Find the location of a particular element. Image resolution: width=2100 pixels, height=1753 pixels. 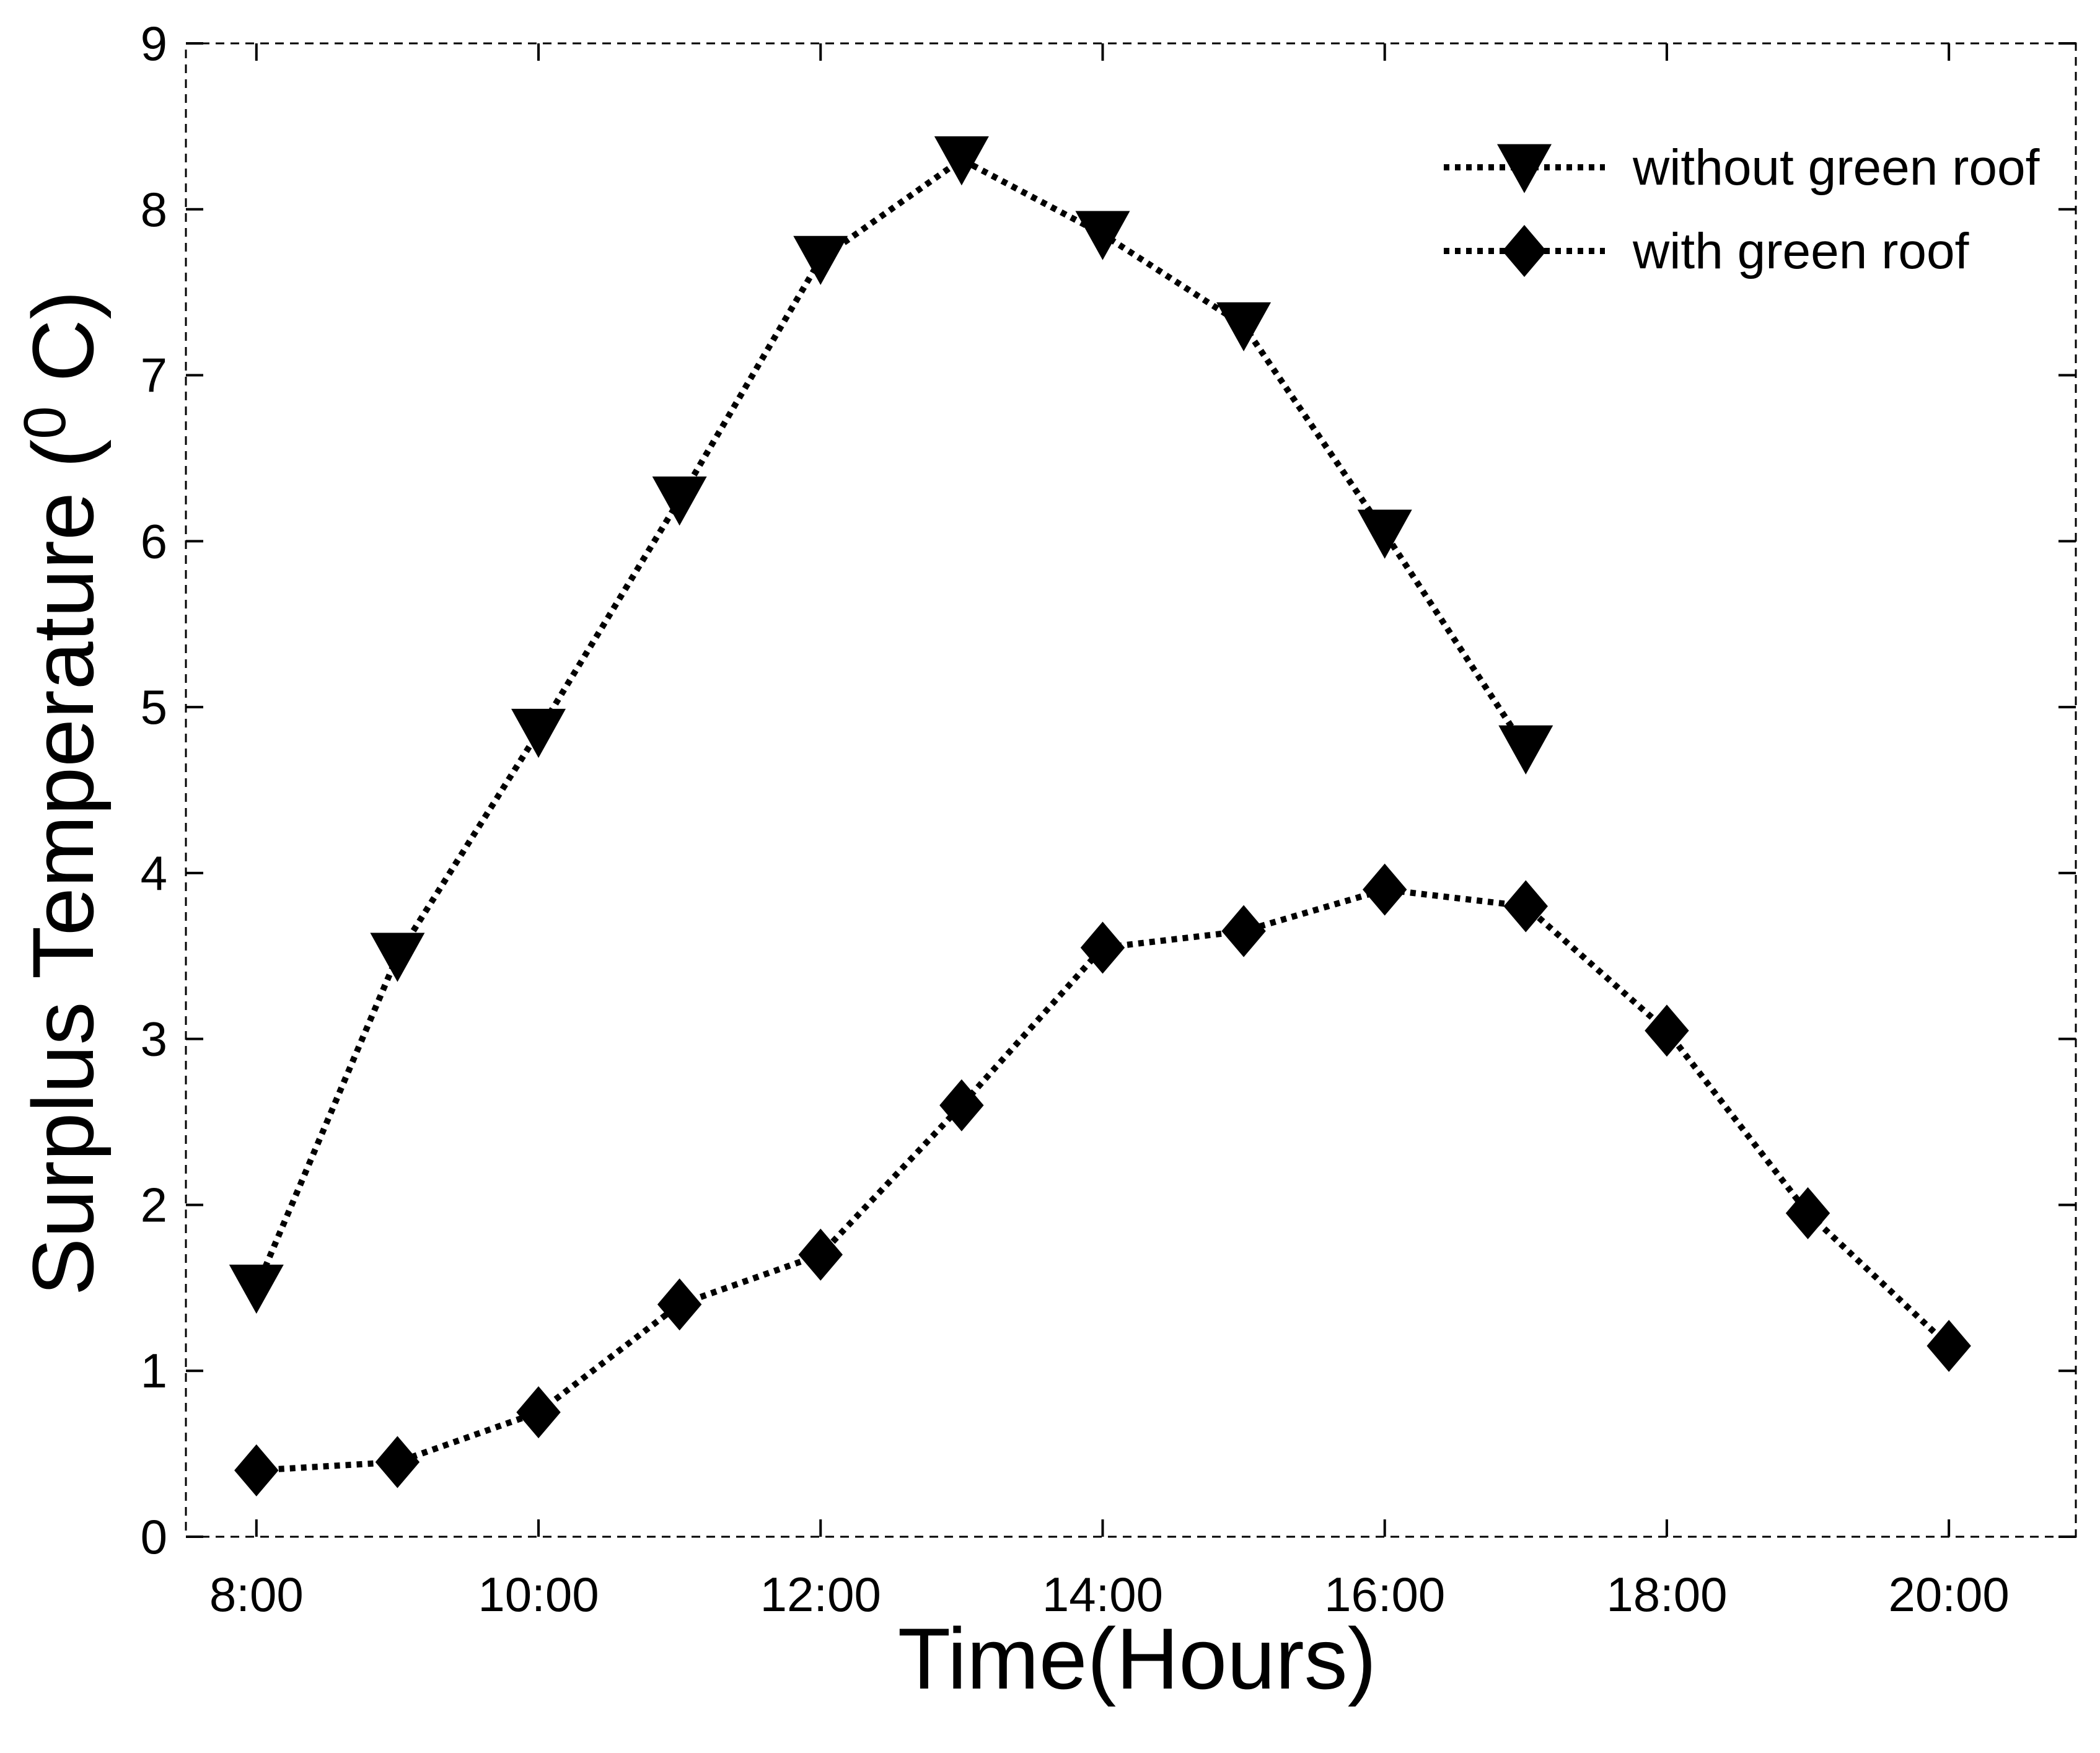

y-tick-label: 4 is located at coordinates (154, 873).